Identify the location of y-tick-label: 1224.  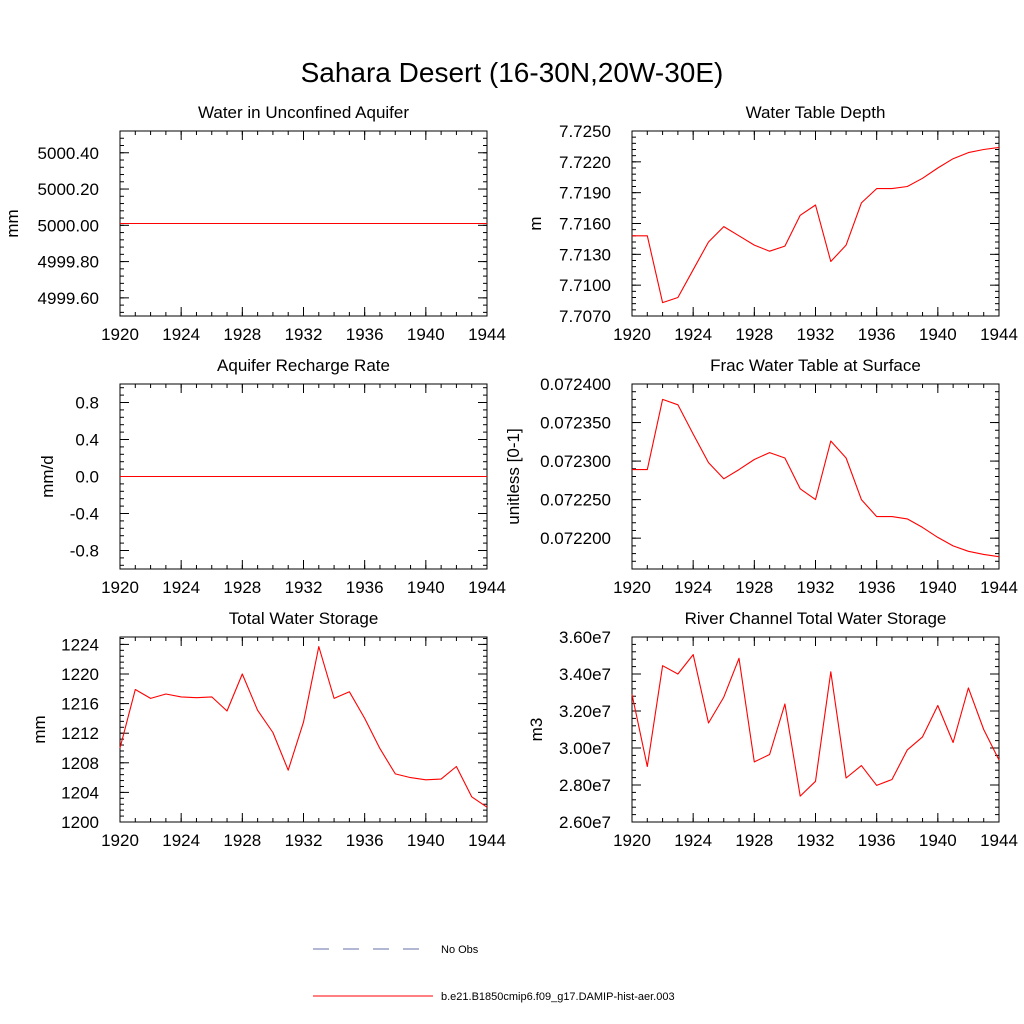
(80, 644).